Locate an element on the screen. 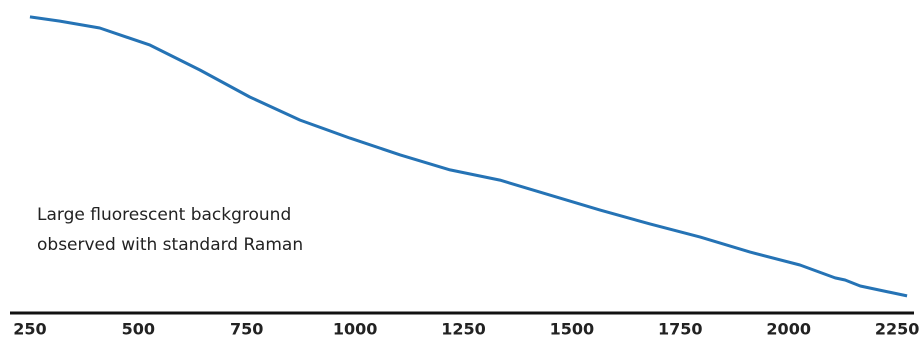 Image resolution: width=924 pixels, height=345 pixels. x-tick-label: 1250 is located at coordinates (463, 329).